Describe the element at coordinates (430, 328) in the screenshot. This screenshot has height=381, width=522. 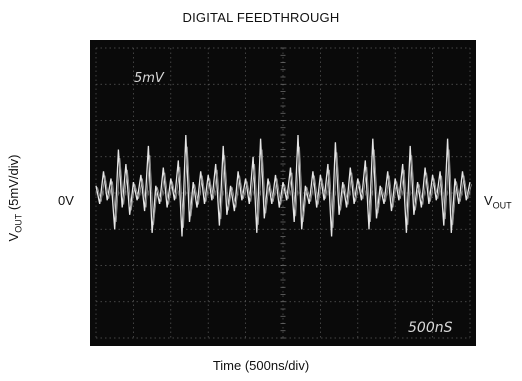
I see `screen-timebase-label: 500nS` at that location.